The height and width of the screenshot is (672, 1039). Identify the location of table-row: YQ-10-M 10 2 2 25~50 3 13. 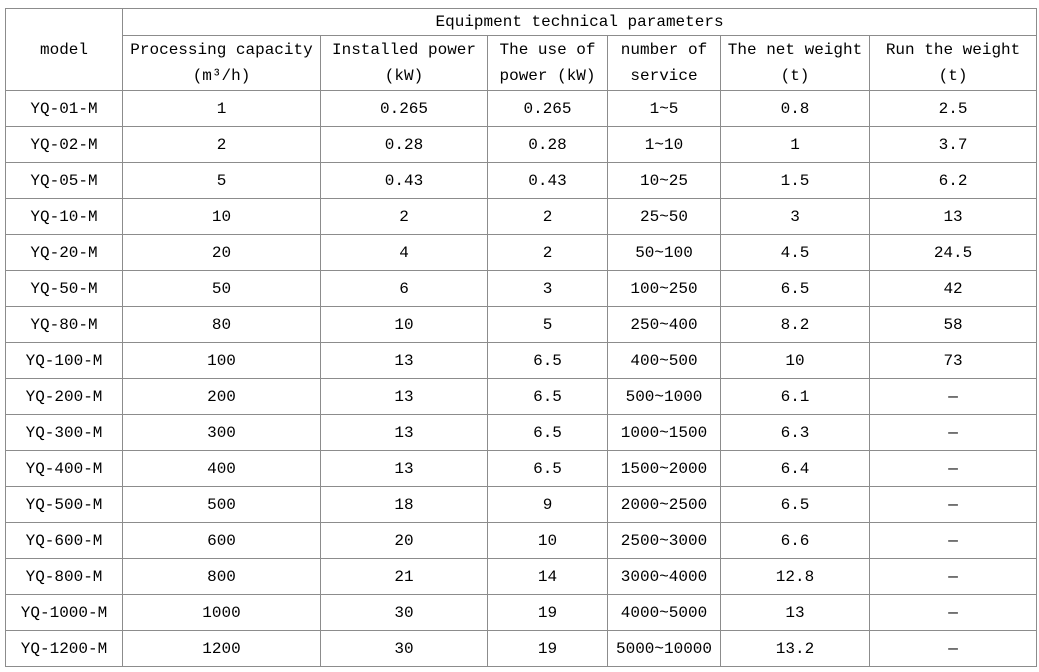
(521, 216).